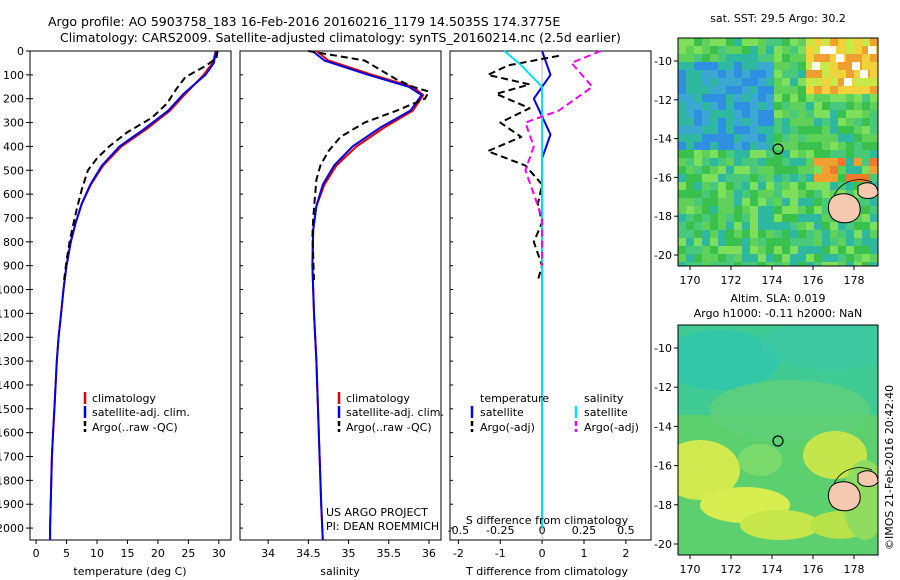 The width and height of the screenshot is (900, 580). Describe the element at coordinates (12, 290) in the screenshot. I see `depth-tick-label: 1000` at that location.